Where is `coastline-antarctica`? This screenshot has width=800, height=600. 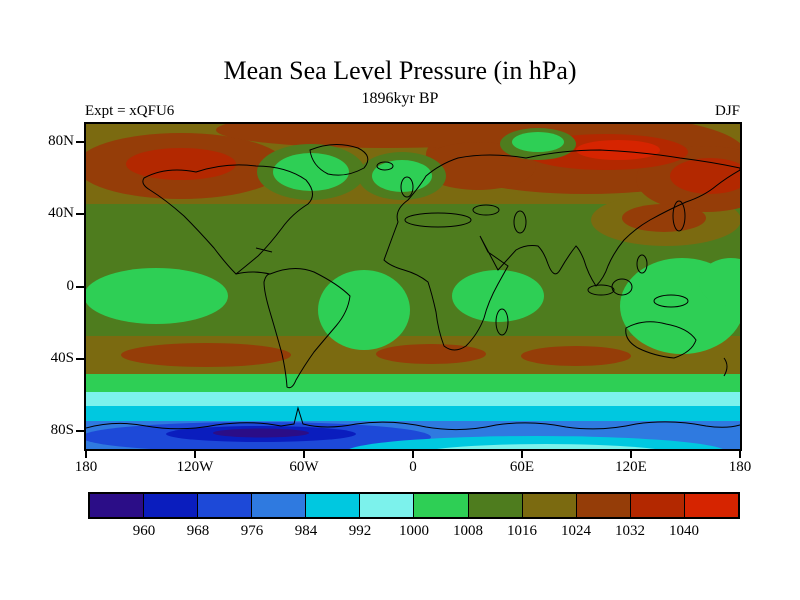 coastline-antarctica is located at coordinates (413, 418).